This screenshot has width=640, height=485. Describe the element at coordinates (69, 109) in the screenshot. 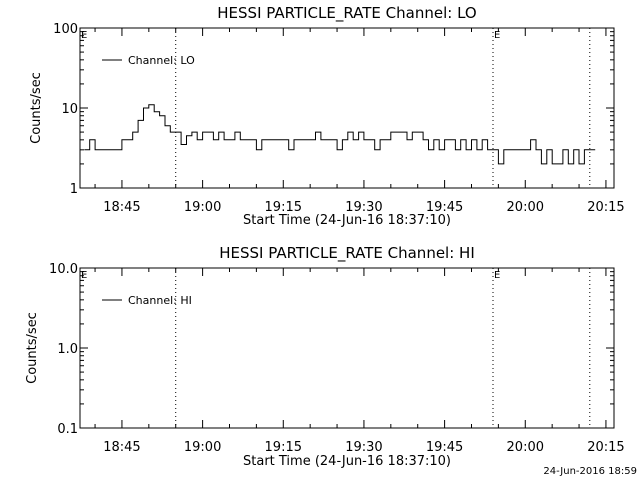

I see `y-tick-label: 10` at that location.